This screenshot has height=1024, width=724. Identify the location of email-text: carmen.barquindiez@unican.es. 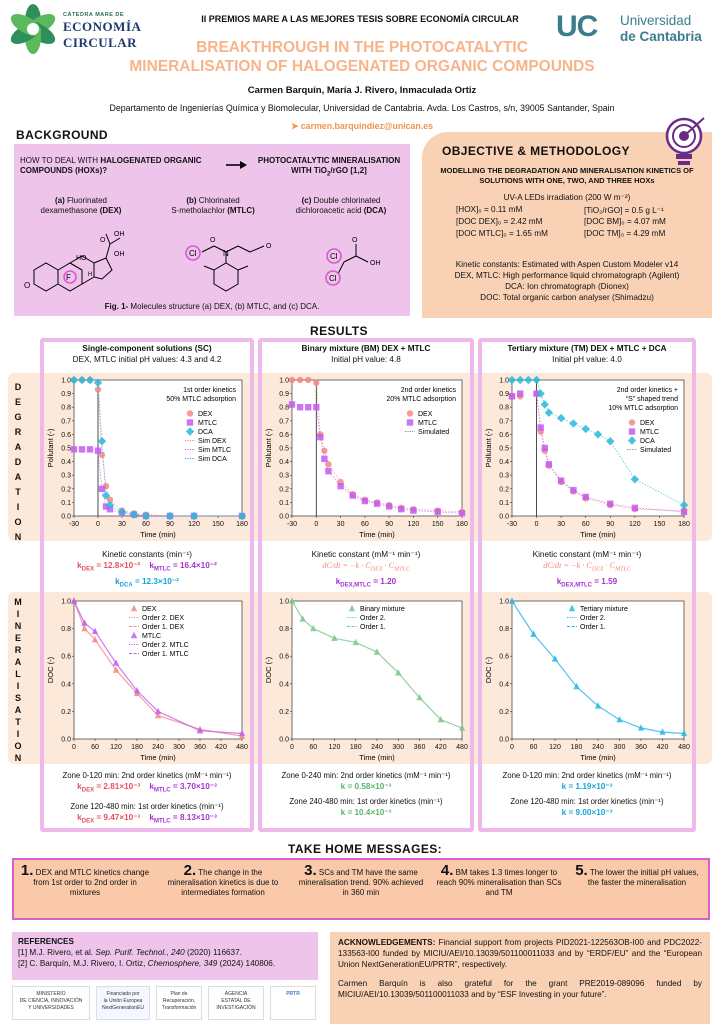
(367, 126).